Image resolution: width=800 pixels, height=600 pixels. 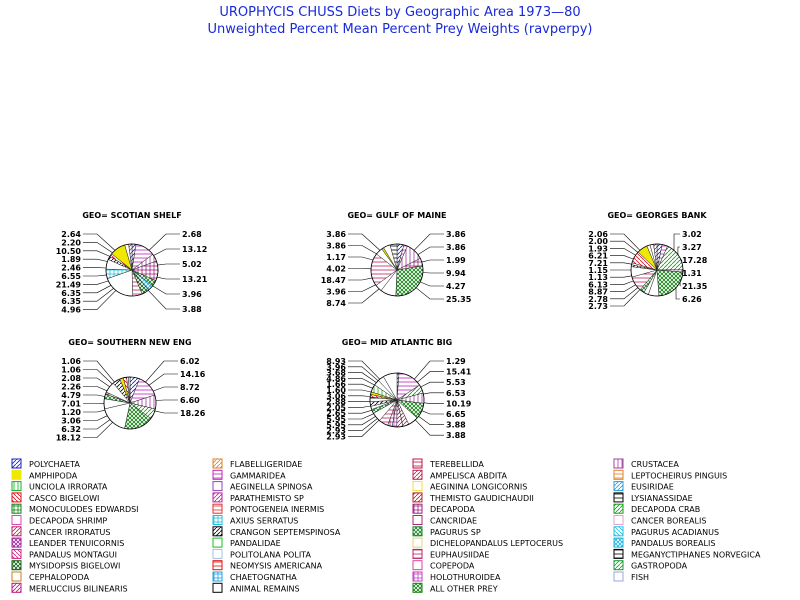 What do you see at coordinates (336, 257) in the screenshot?
I see `data-label: 1.17` at bounding box center [336, 257].